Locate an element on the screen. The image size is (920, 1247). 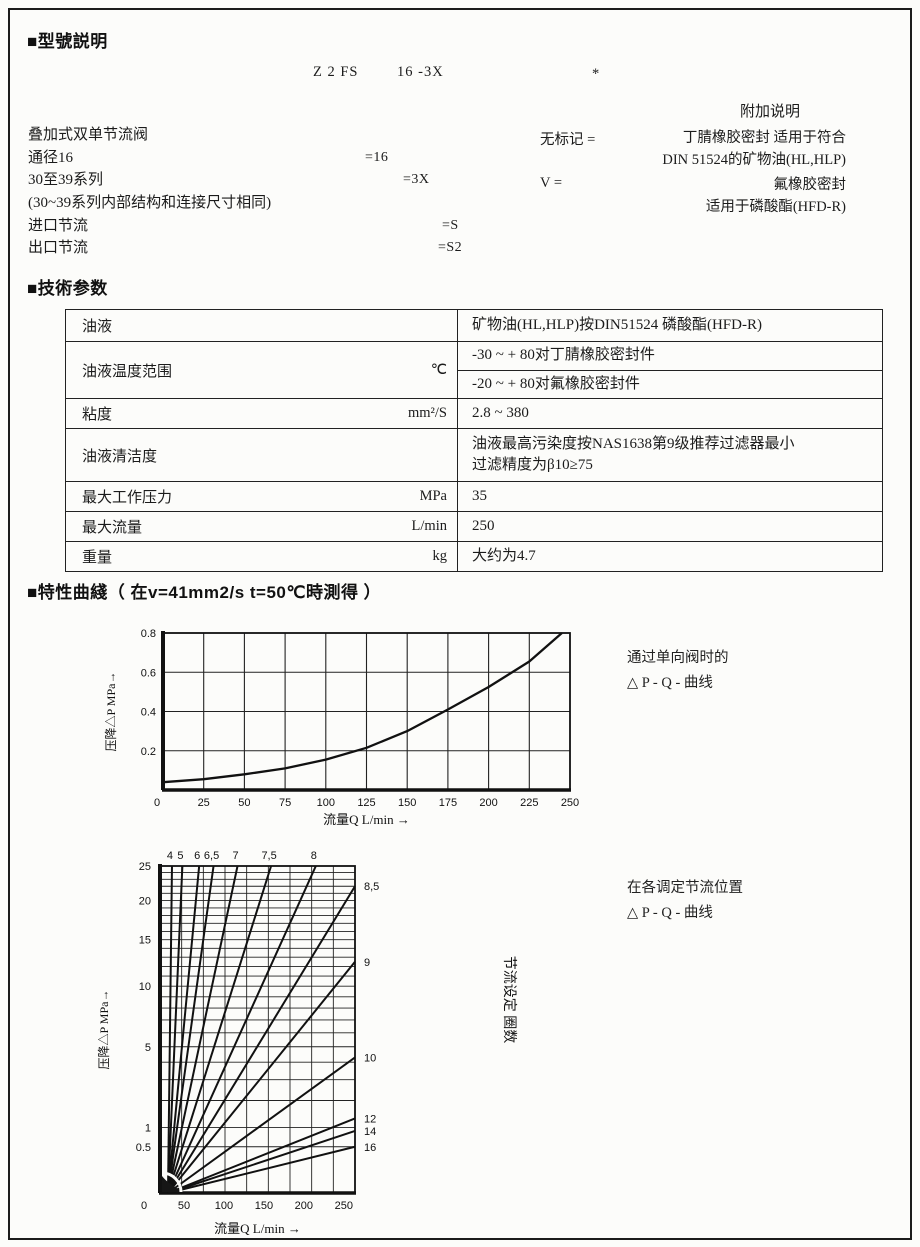
svg-text: 0.2 is located at coordinates (148, 752).